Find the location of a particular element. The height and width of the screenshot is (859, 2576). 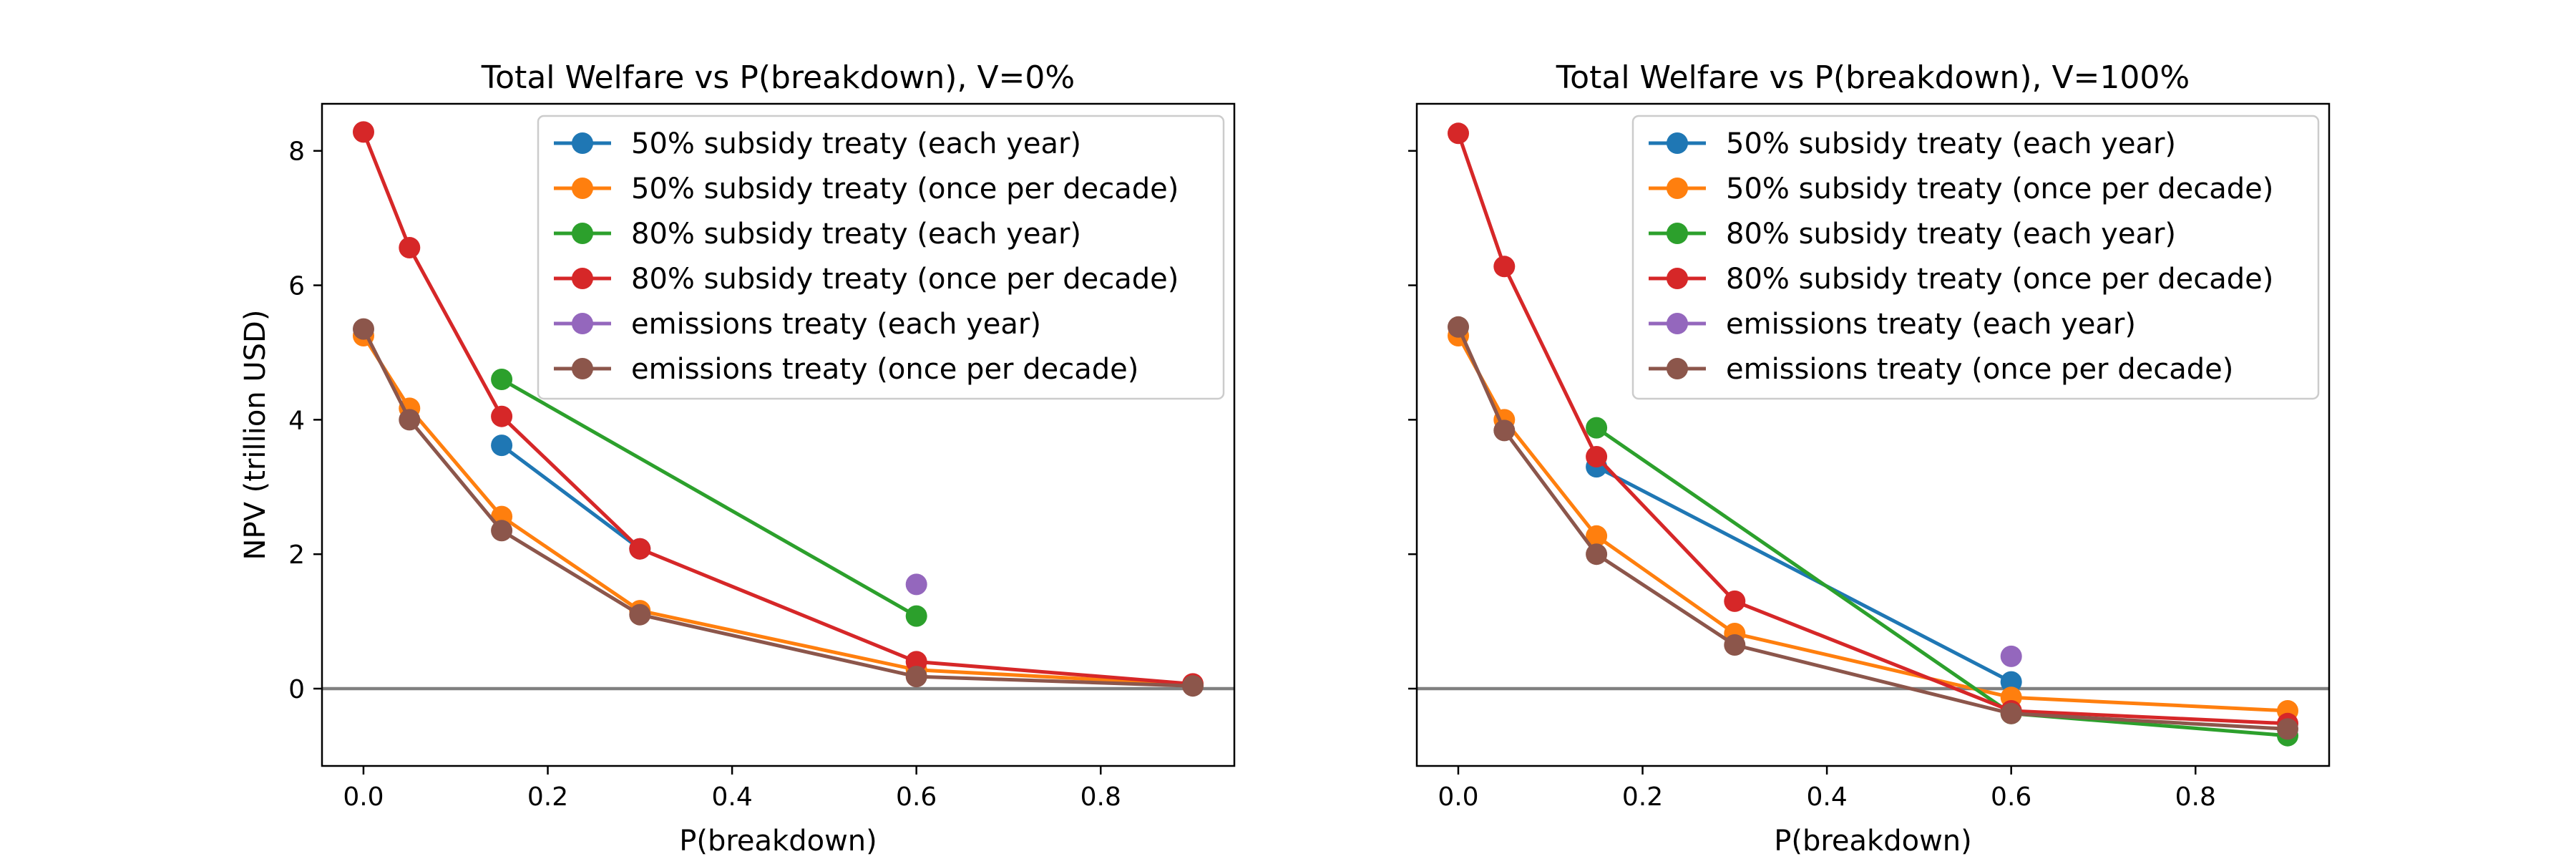

chart-title: Total Welfare vs P(breakdown), V=100% is located at coordinates (1873, 77).